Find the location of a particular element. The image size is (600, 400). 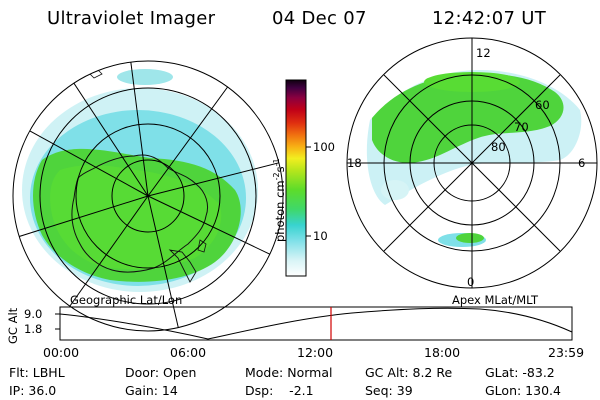

altitude-curve is located at coordinates (316, 323).